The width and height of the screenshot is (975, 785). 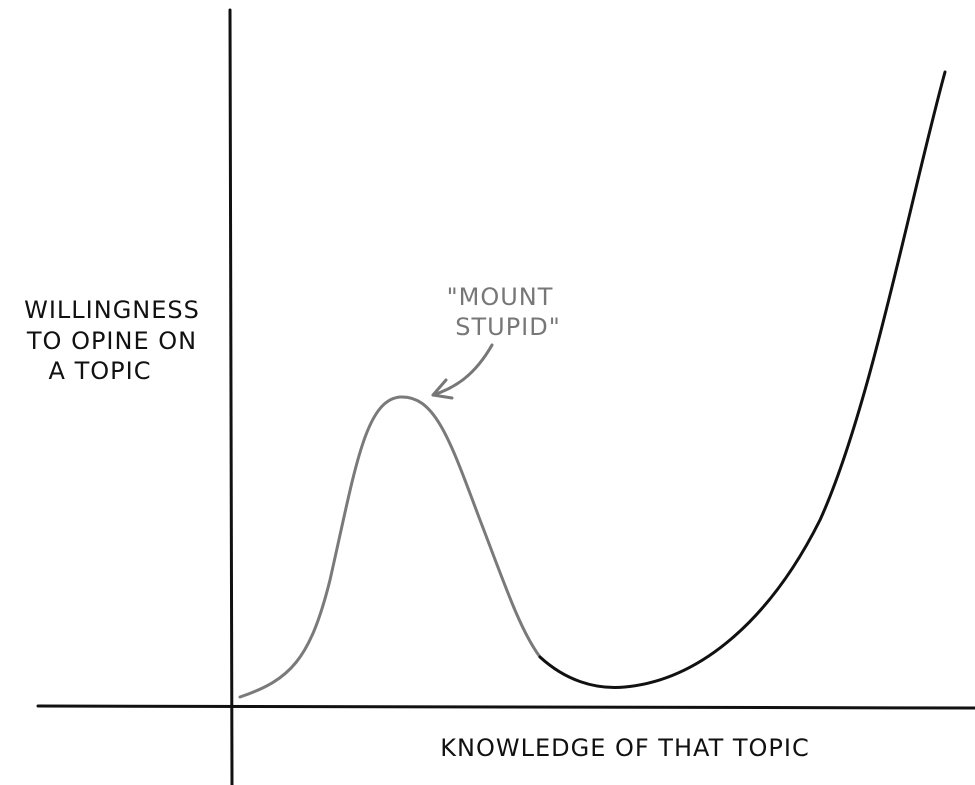 What do you see at coordinates (462, 370) in the screenshot?
I see `annotation-arrow` at bounding box center [462, 370].